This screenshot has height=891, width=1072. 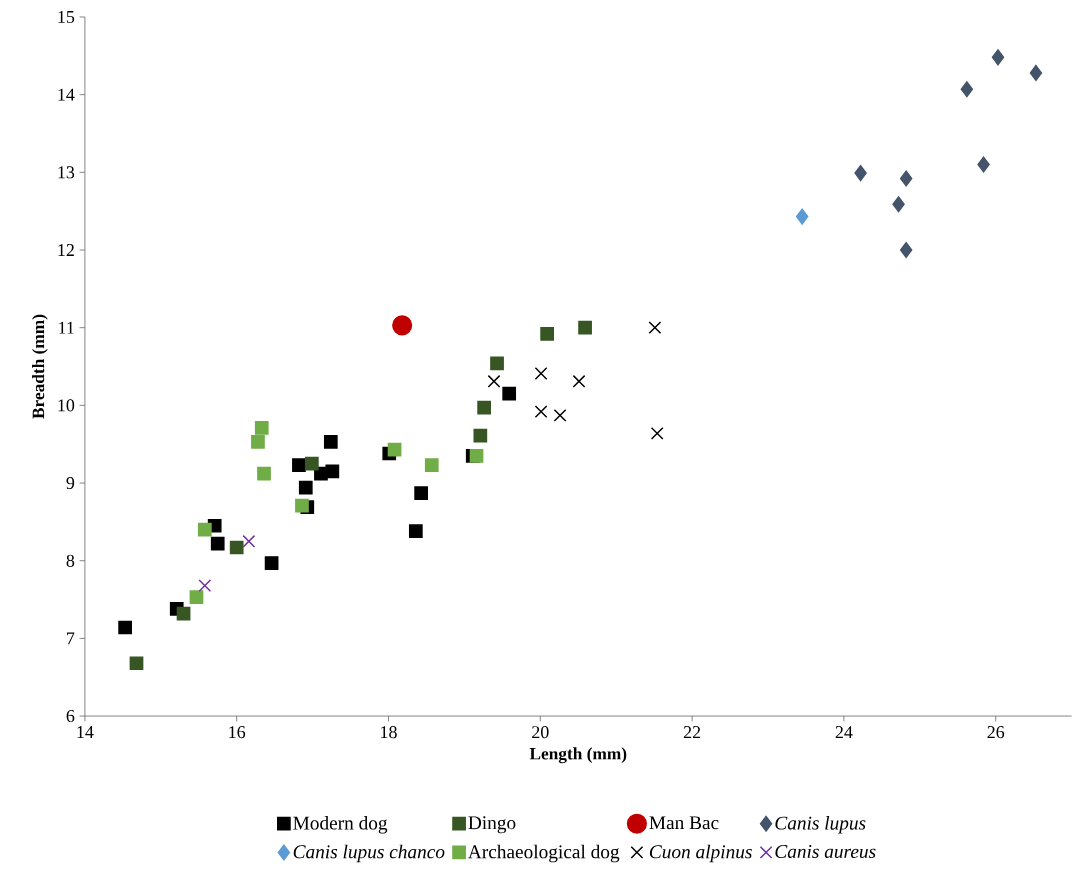 I want to click on y-tick-label: 6, so click(x=70, y=716).